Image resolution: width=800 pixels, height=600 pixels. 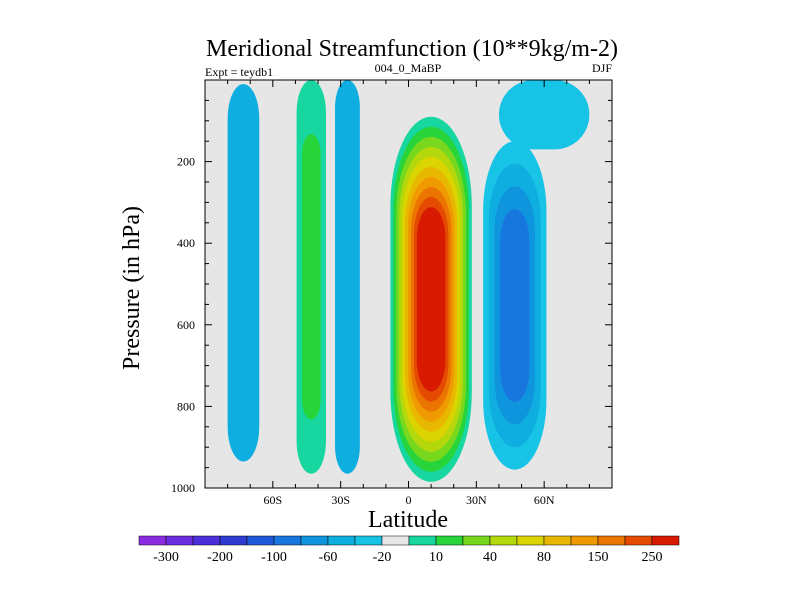 I want to click on sh-ferrel-cell, so click(x=311, y=277).